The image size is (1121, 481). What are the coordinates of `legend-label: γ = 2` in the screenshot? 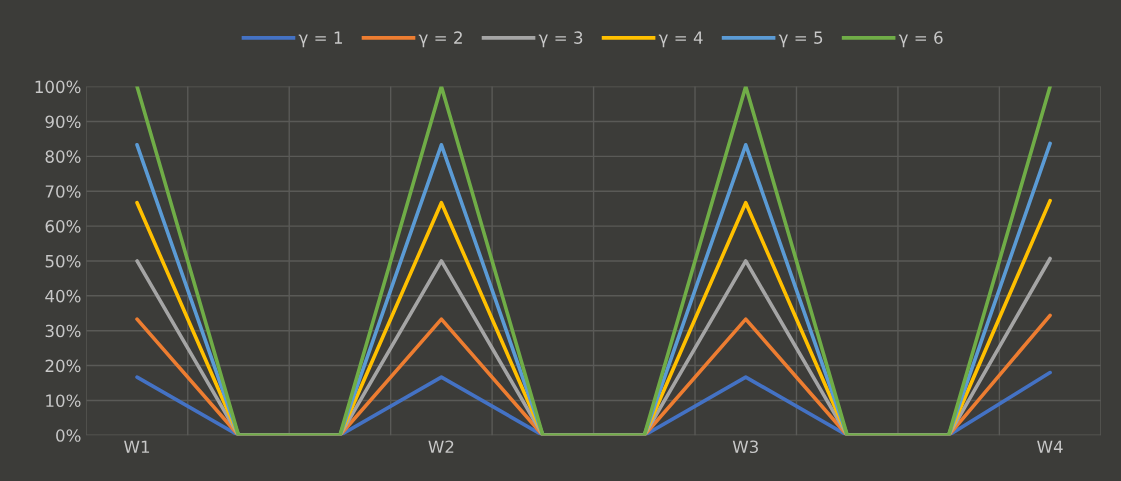 It's located at (440, 39).